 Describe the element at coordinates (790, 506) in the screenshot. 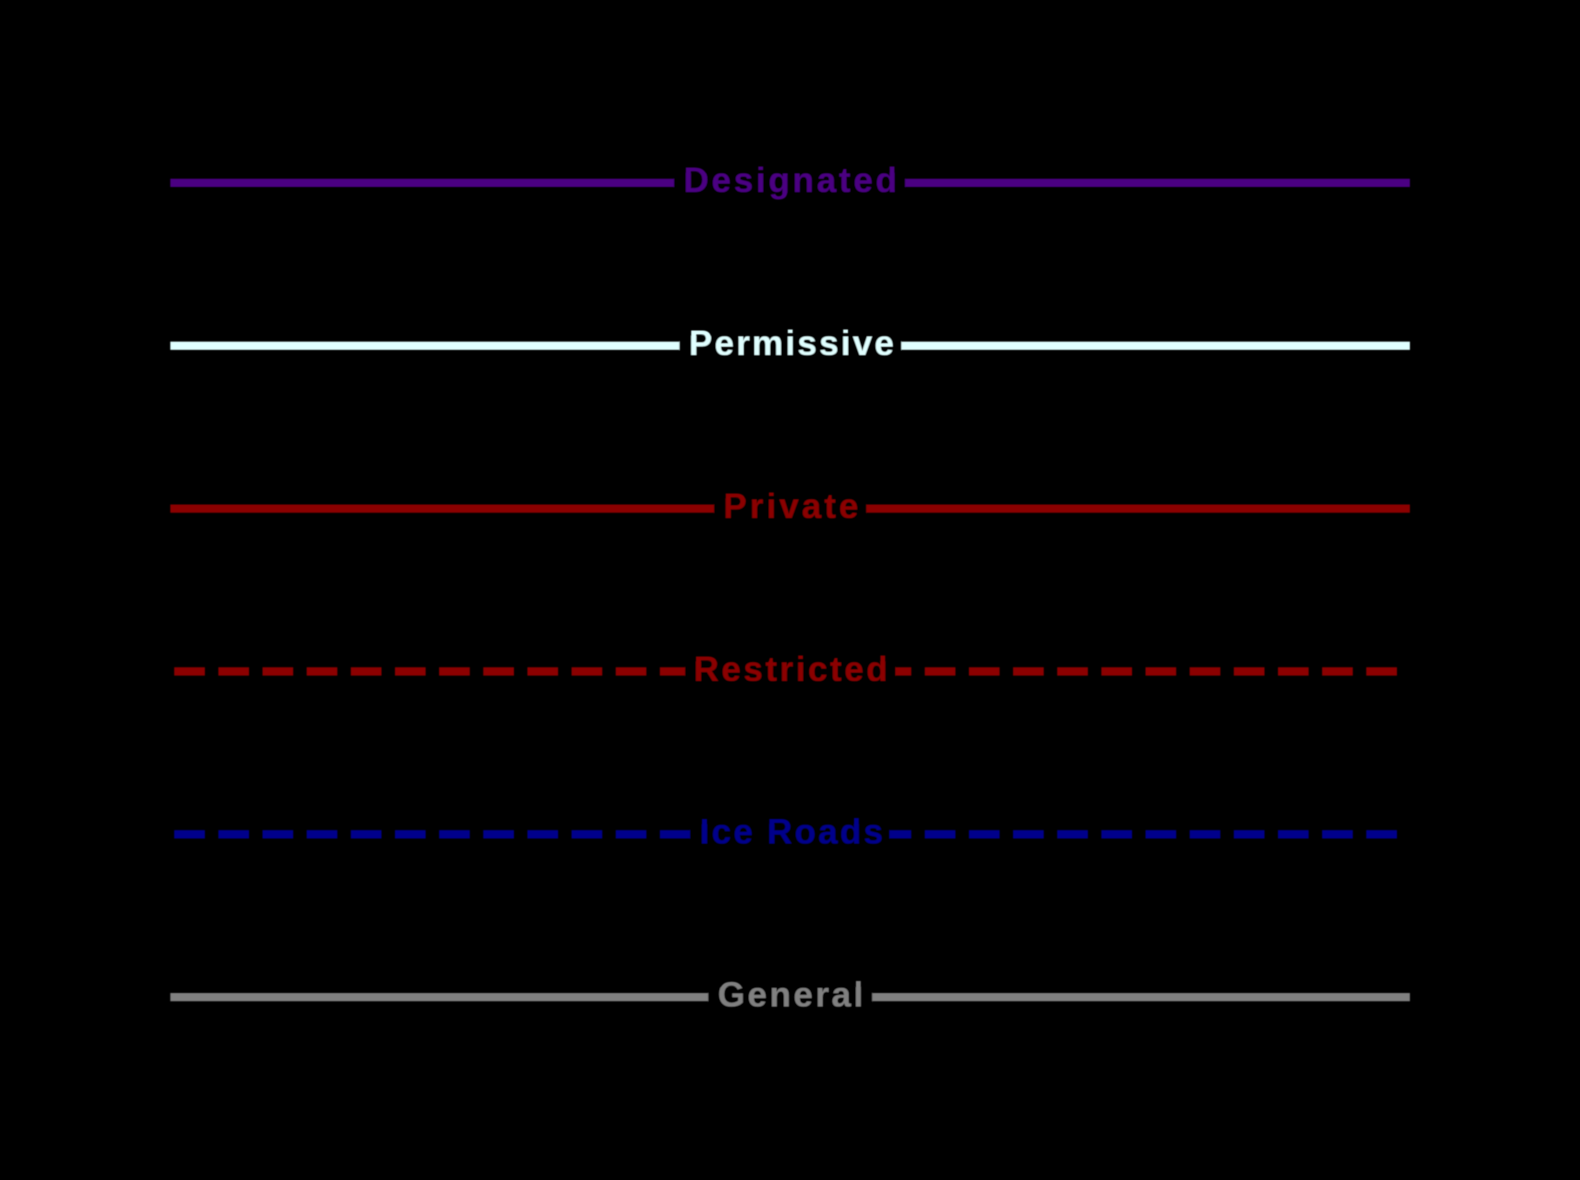

I see `svg-text: Private` at that location.